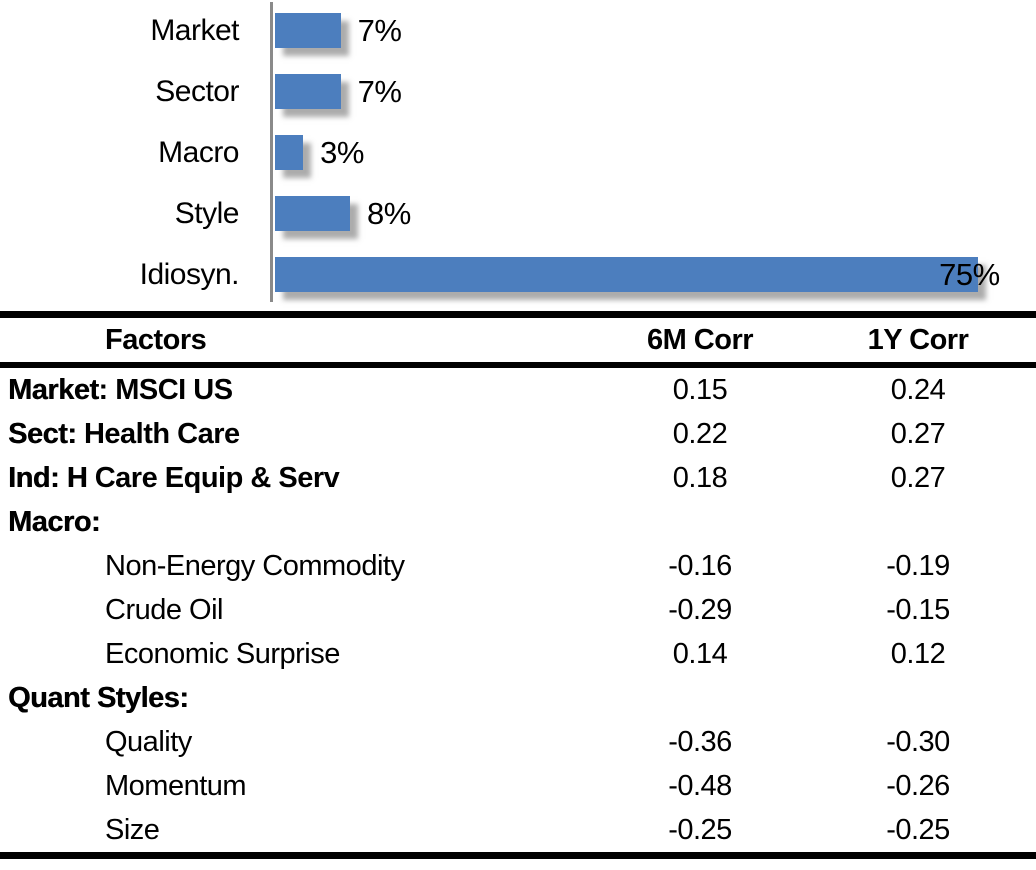 This screenshot has width=1036, height=870. What do you see at coordinates (255, 565) in the screenshot?
I see `factor-label-text: Non-Energy Commodity` at bounding box center [255, 565].